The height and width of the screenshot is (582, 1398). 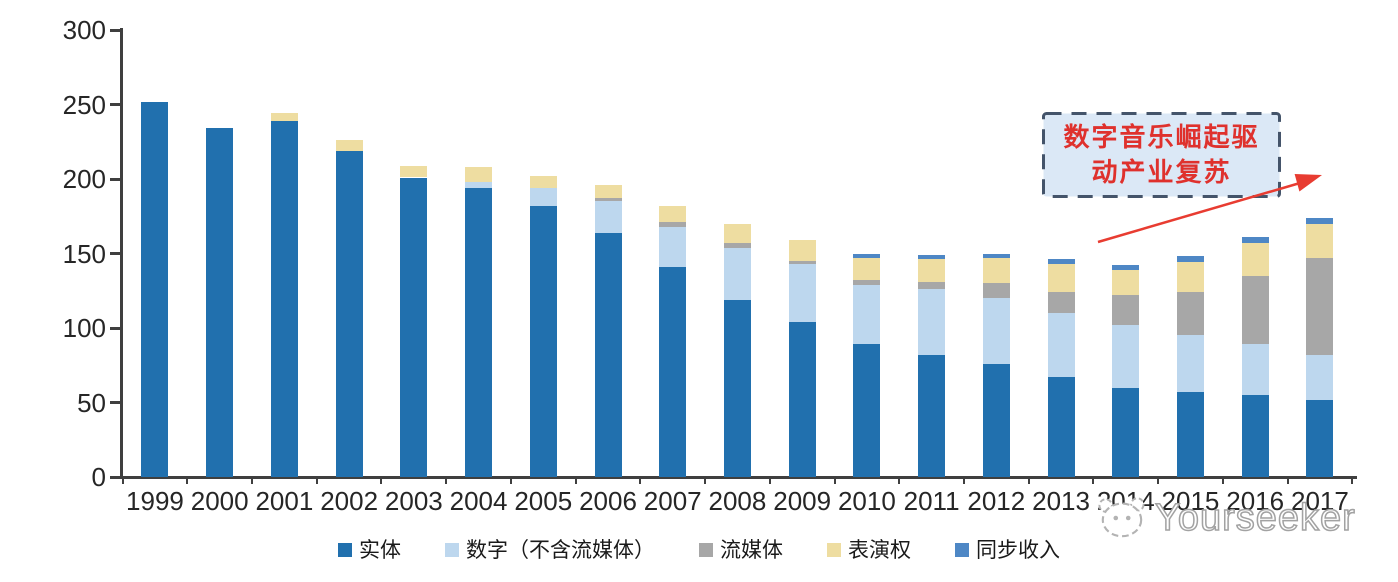 I want to click on bar-segment-physical-2011, so click(x=932, y=415).